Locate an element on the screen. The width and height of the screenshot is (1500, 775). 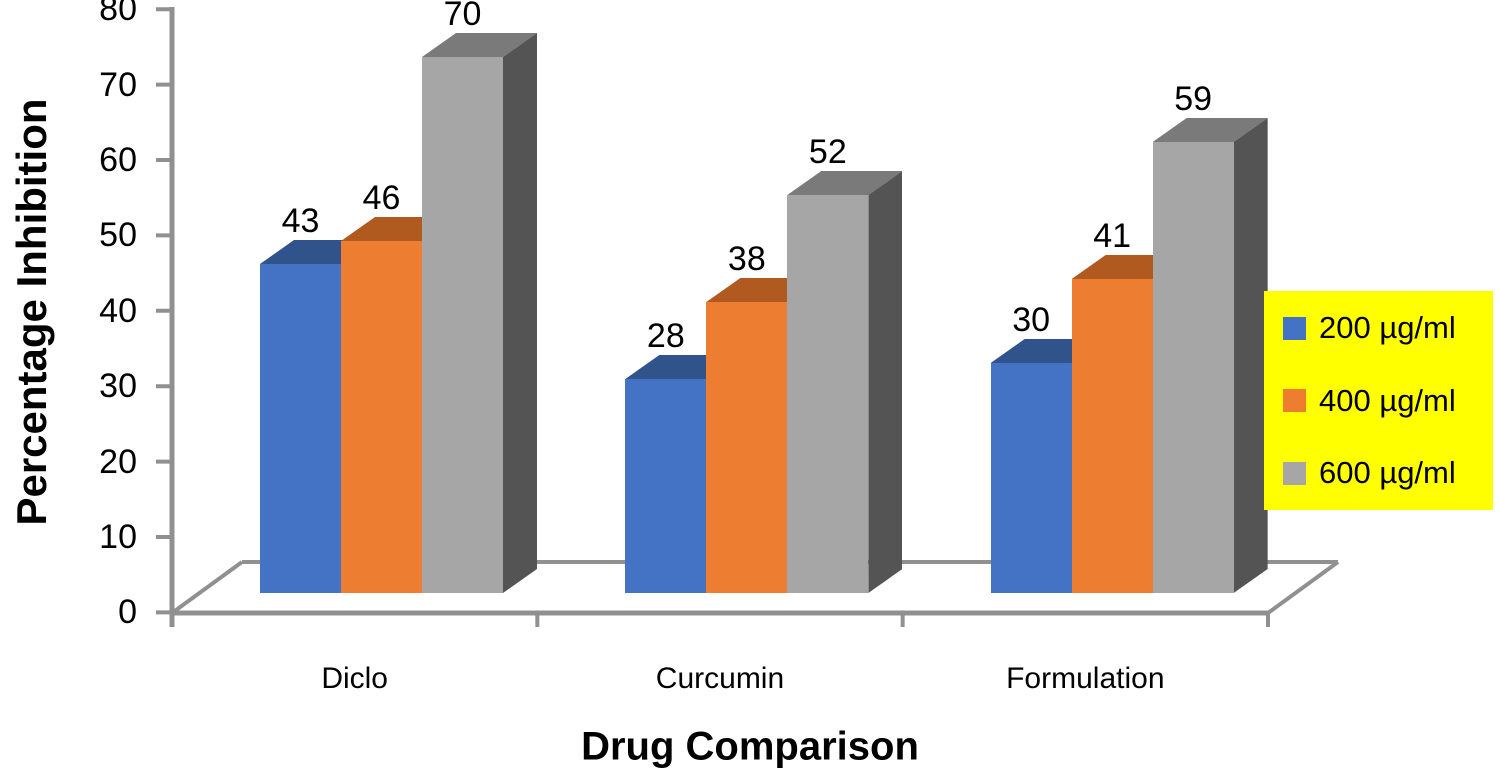
legend-item-600 µg/ml: 600 µg/ml is located at coordinates (1378, 473).